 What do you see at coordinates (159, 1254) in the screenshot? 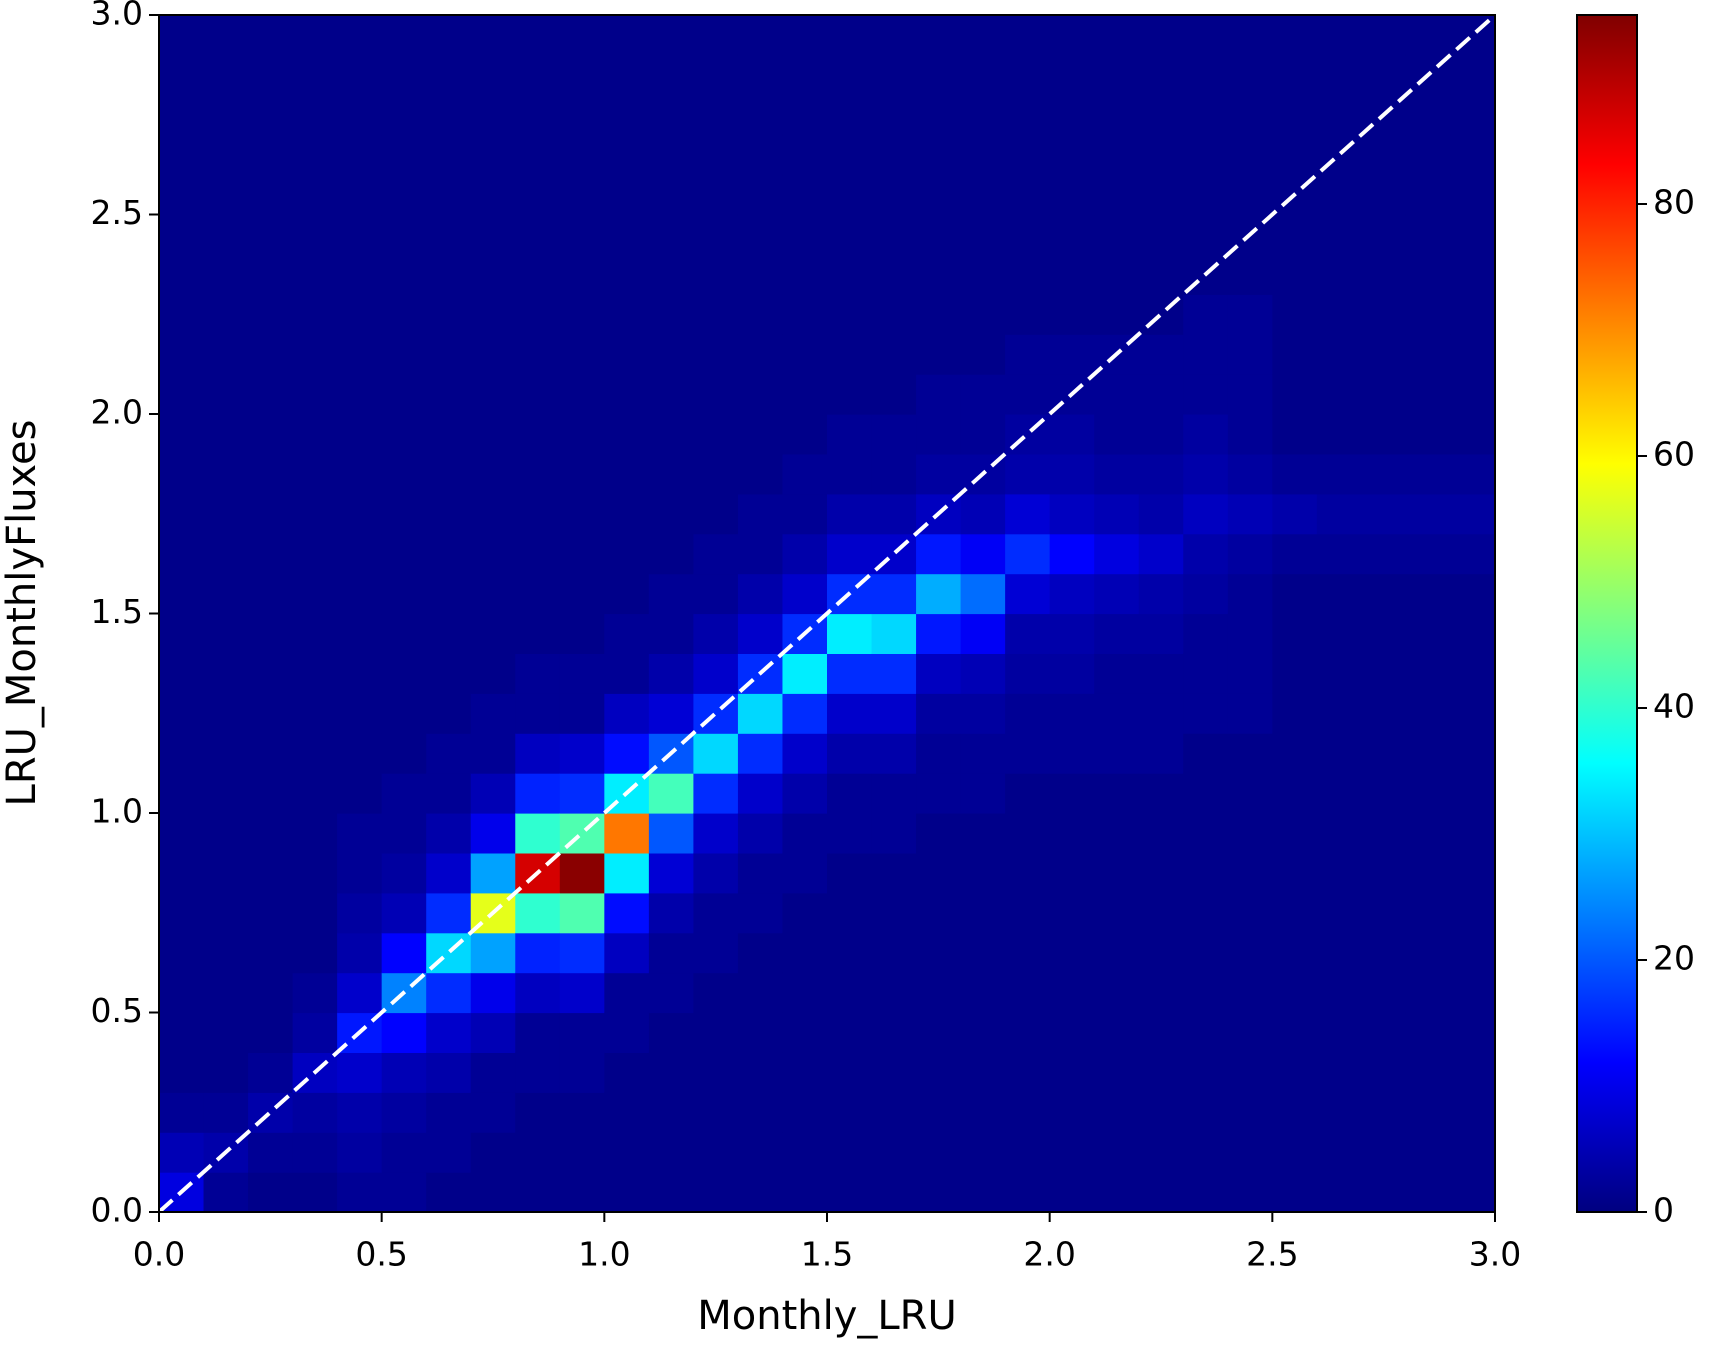
I see `x-tick-label: 0.0` at bounding box center [159, 1254].